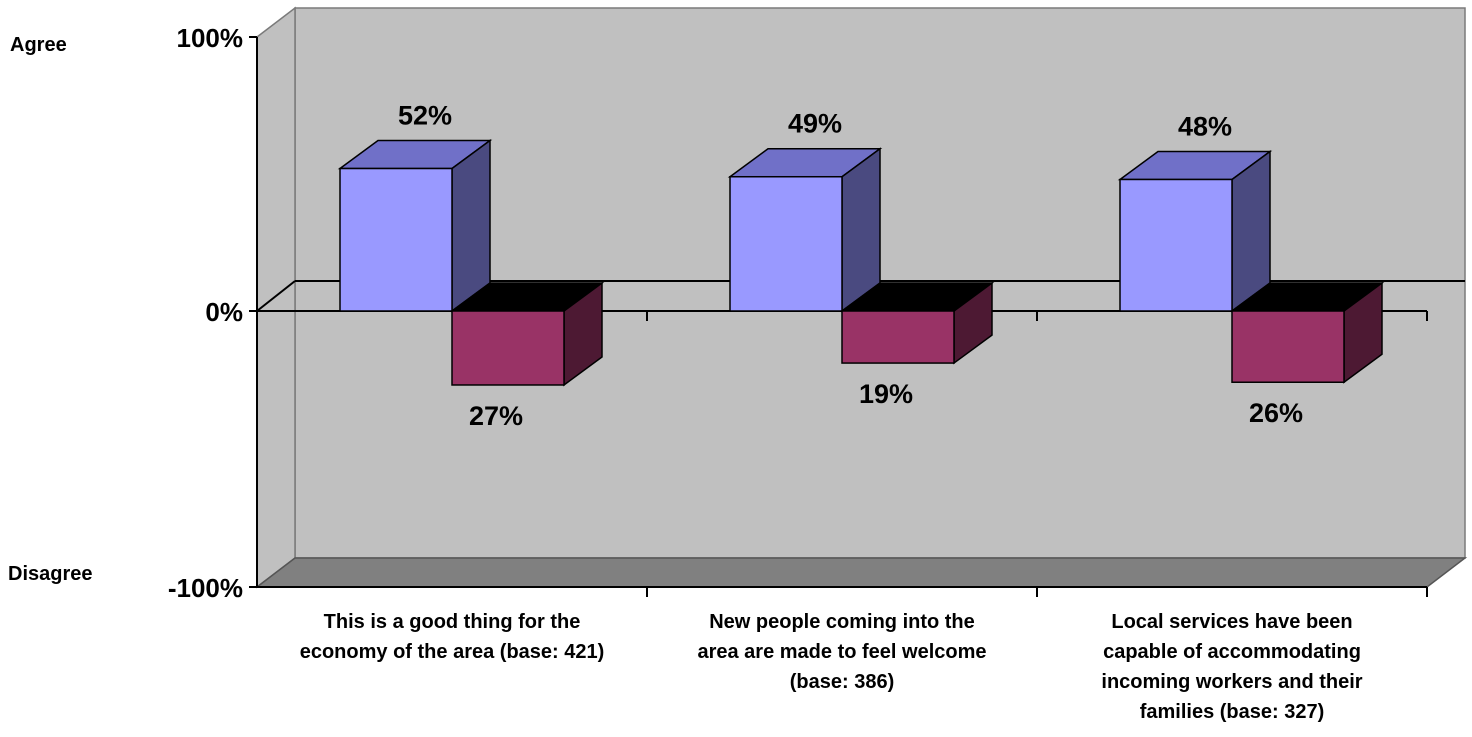 This screenshot has height=737, width=1472. What do you see at coordinates (886, 394) in the screenshot?
I see `value-label-disagree: 19%` at bounding box center [886, 394].